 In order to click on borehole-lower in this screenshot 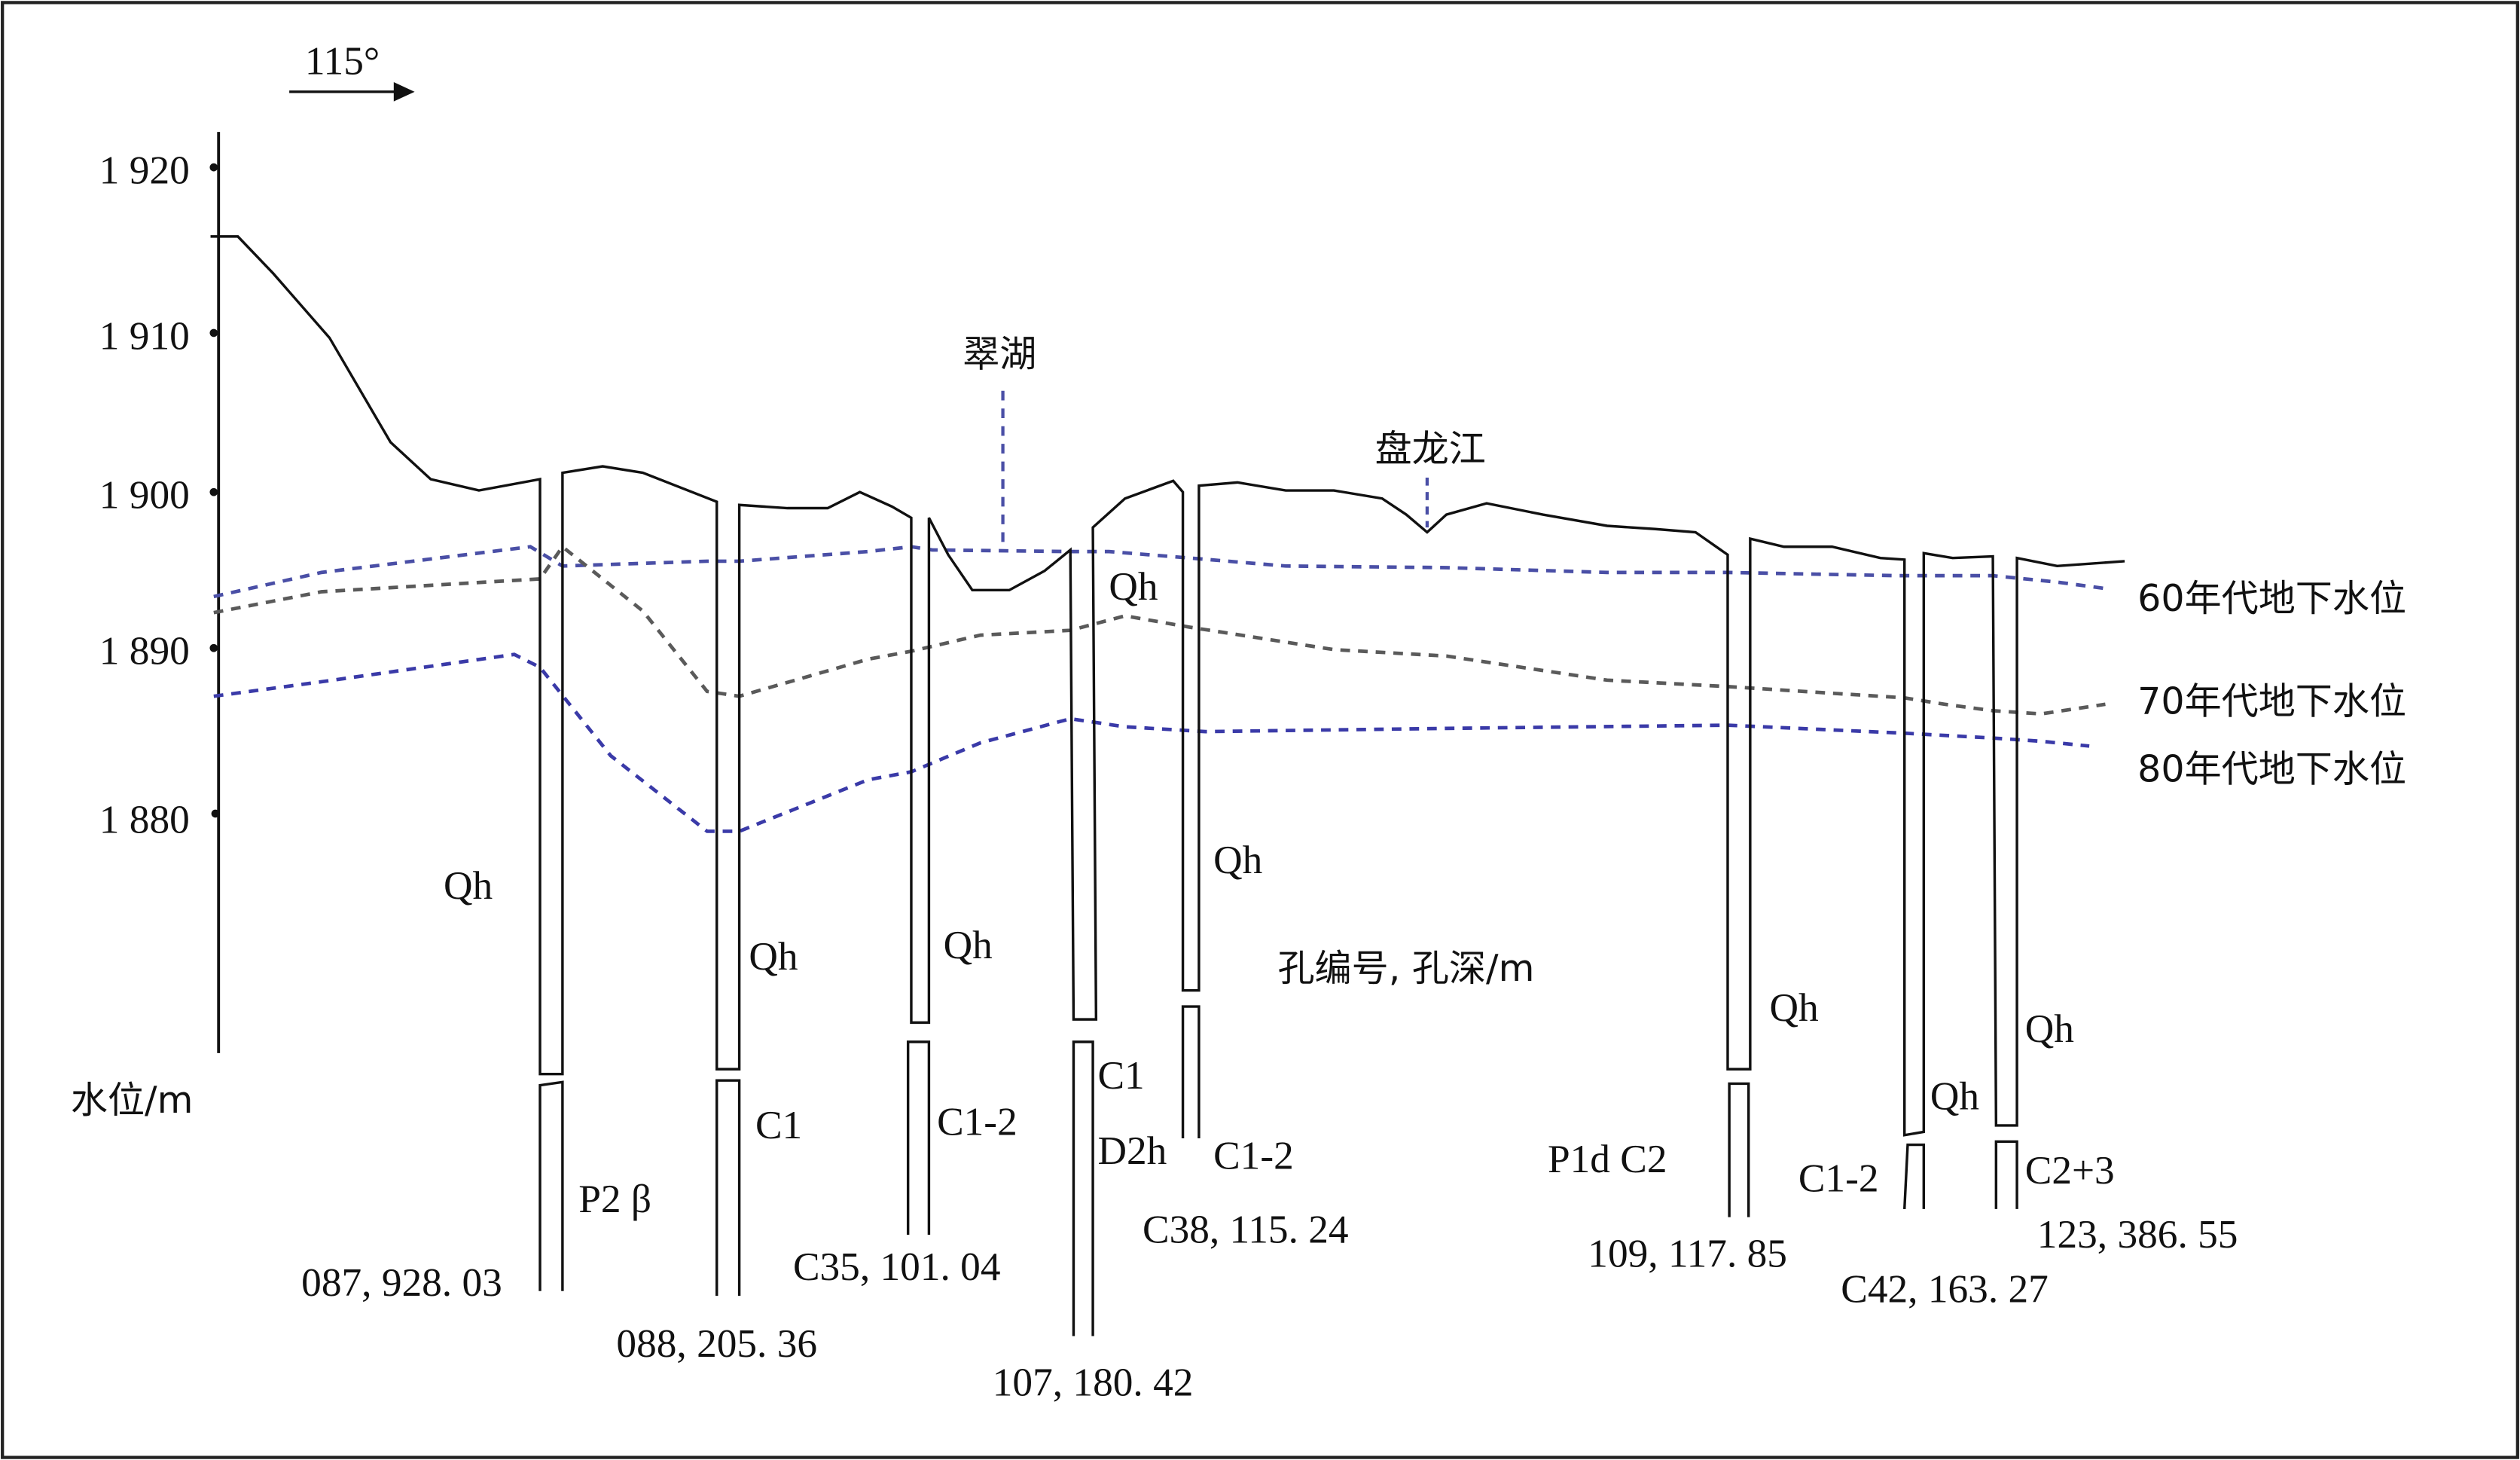, I will do `click(1278, 1170)`.